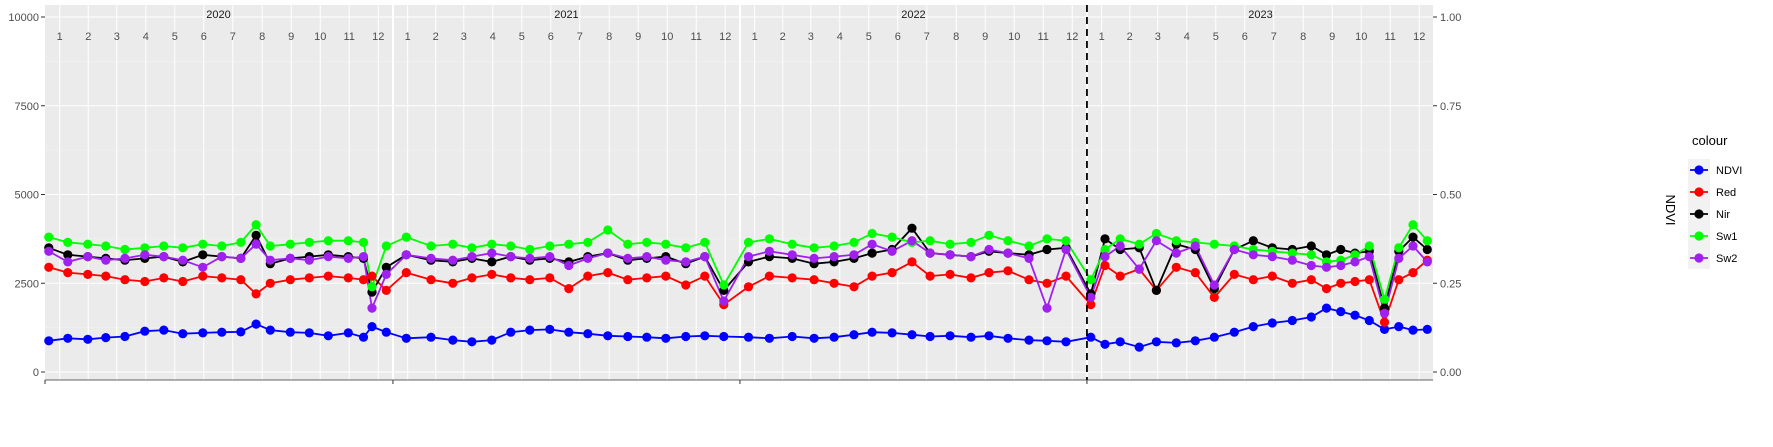 This screenshot has height=447, width=1773. What do you see at coordinates (1699, 192) in the screenshot?
I see `legend-key-point` at bounding box center [1699, 192].